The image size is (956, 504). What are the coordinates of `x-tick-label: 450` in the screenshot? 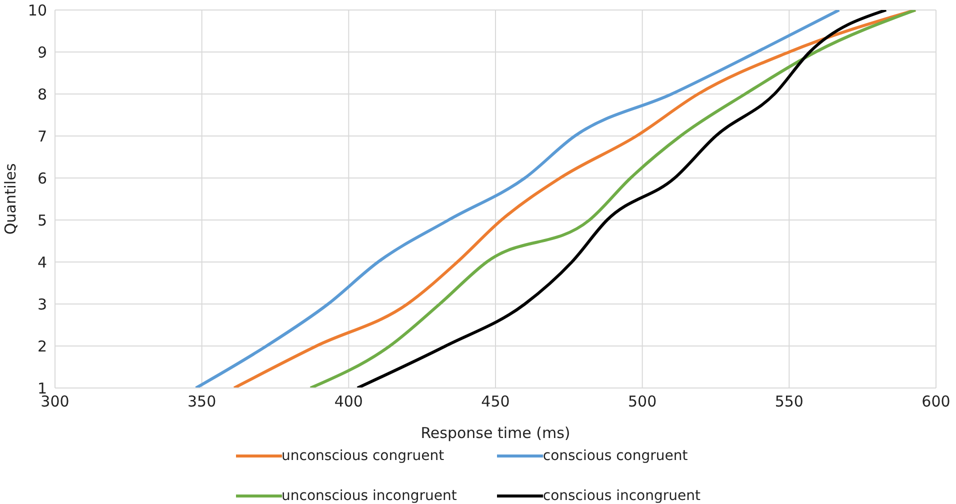 It's located at (495, 401).